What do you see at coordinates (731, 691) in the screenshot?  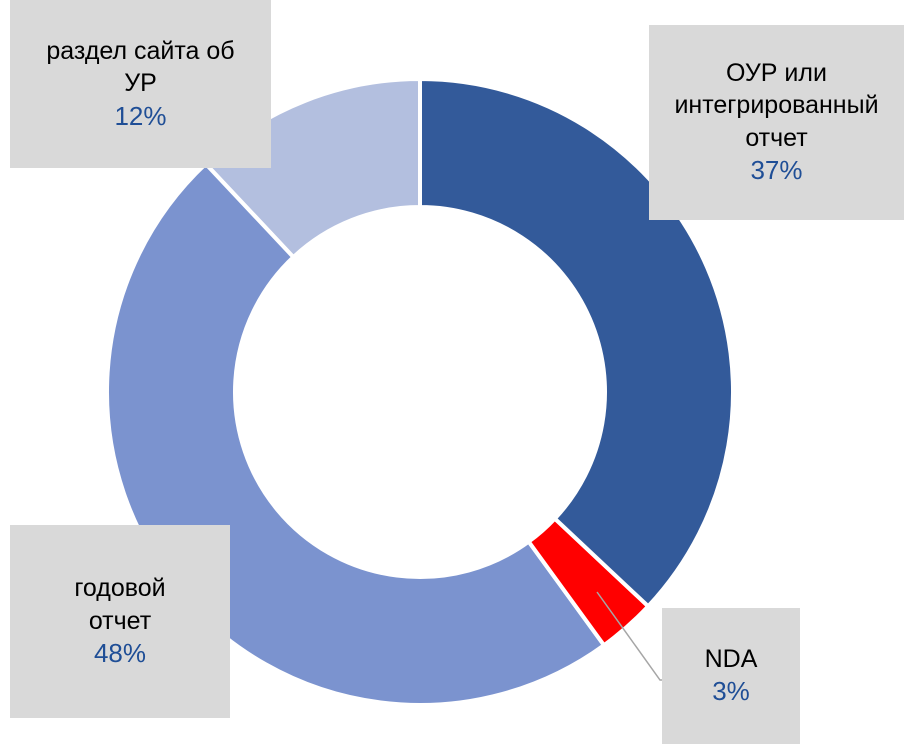 I see `value-label: 3%` at bounding box center [731, 691].